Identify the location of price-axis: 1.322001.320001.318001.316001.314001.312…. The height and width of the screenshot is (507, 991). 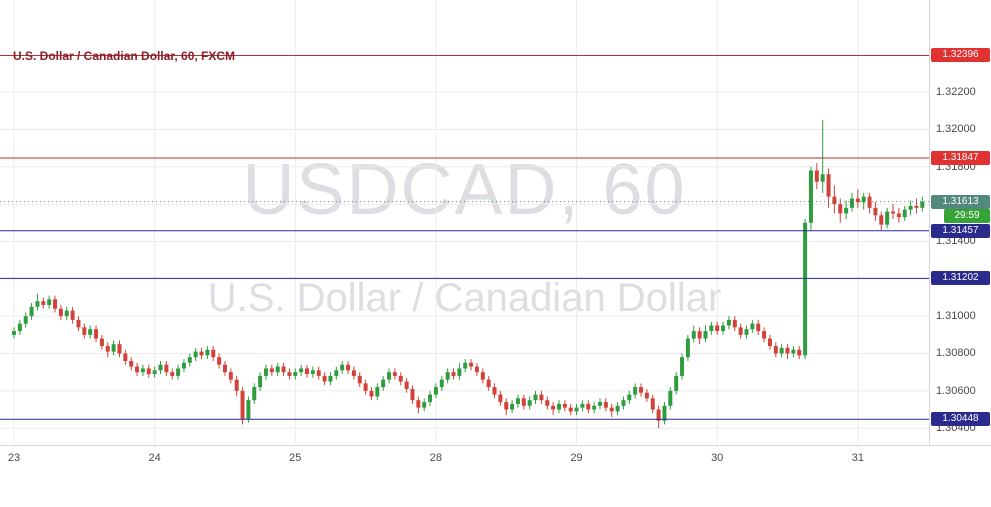
(960, 222).